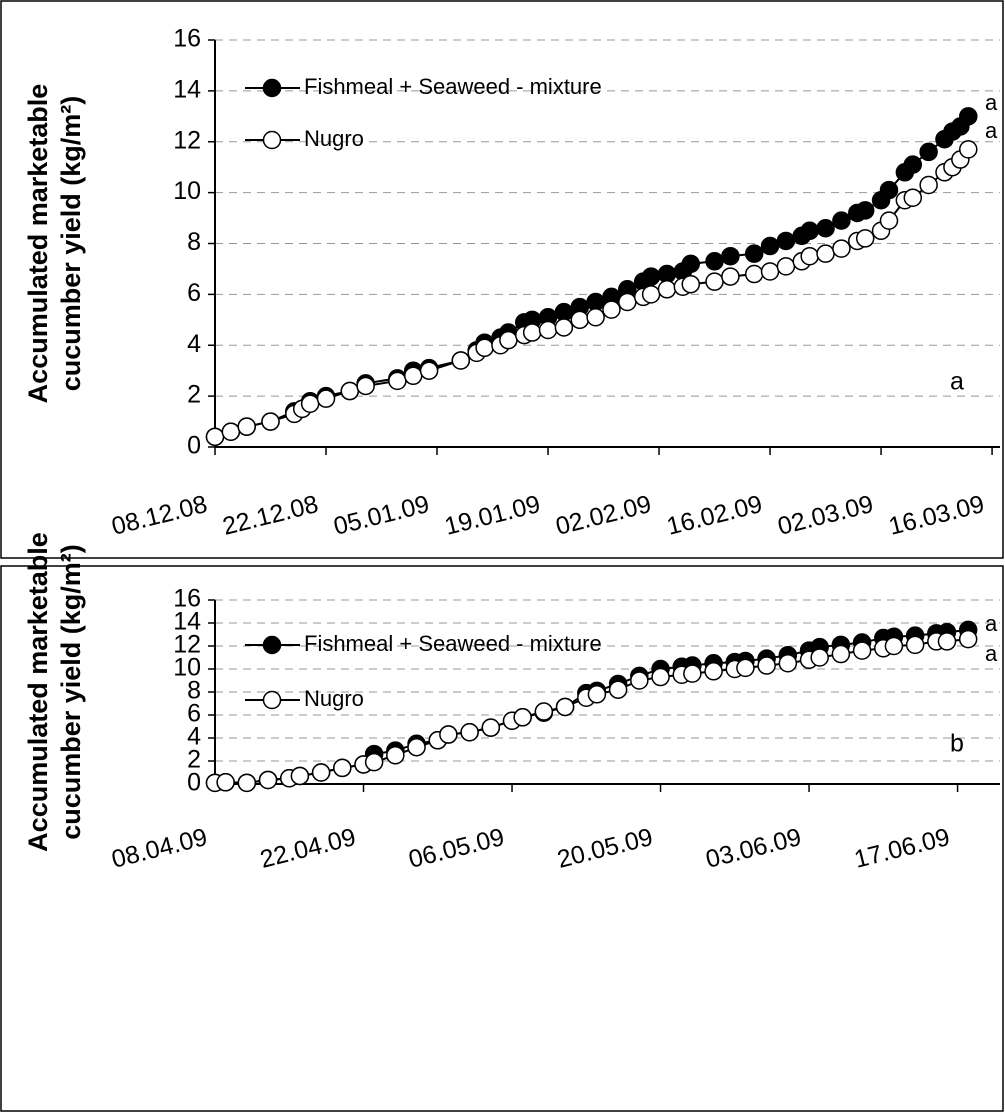 This screenshot has width=1005, height=1112. What do you see at coordinates (901, 848) in the screenshot?
I see `x-tick-label: 17.06.09` at bounding box center [901, 848].